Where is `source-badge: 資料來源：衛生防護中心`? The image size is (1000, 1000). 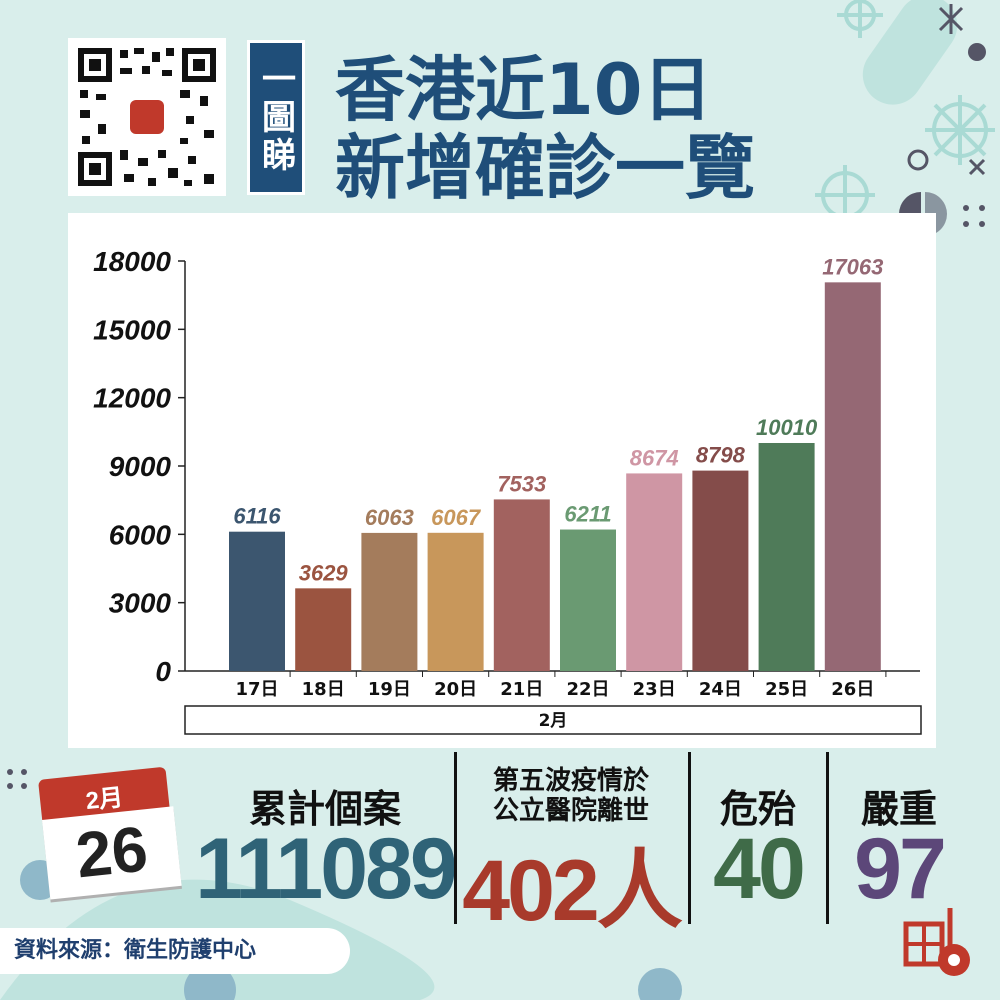
source-badge: 資料來源：衛生防護中心 is located at coordinates (175, 951).